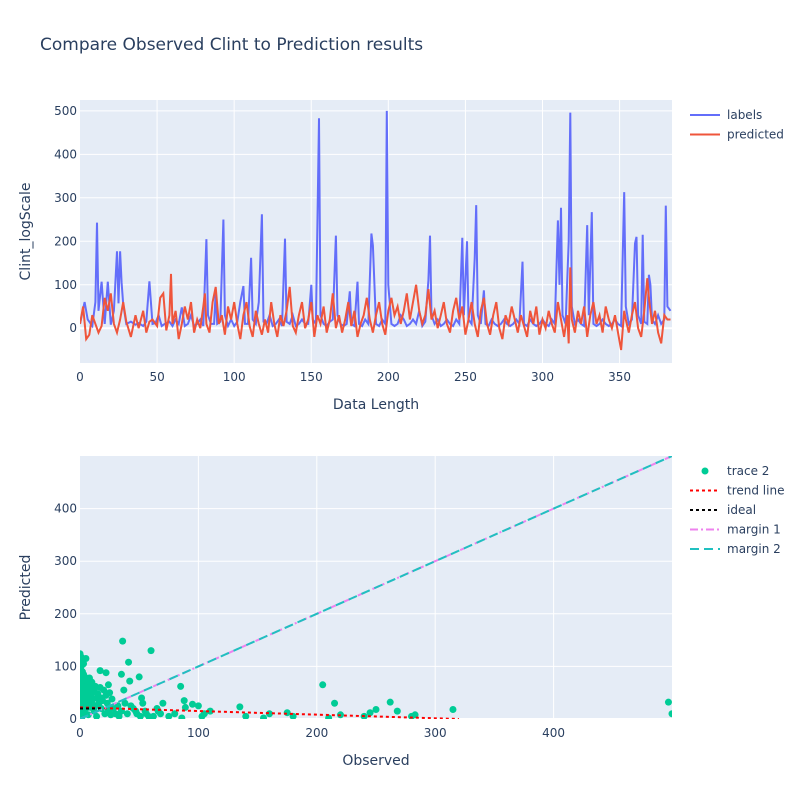  I want to click on x-tick-label: 400, so click(553, 733).